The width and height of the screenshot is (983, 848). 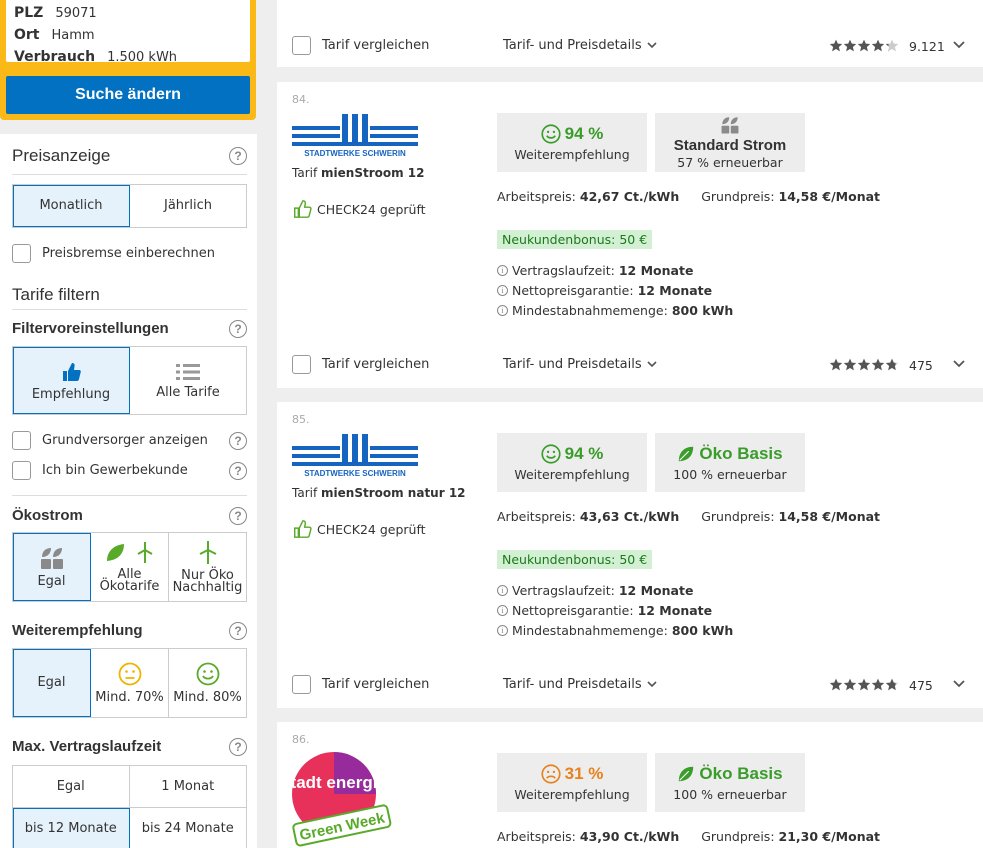 I want to click on grundpreis: Grundpreis: 21,30 €/Monat, so click(x=790, y=836).